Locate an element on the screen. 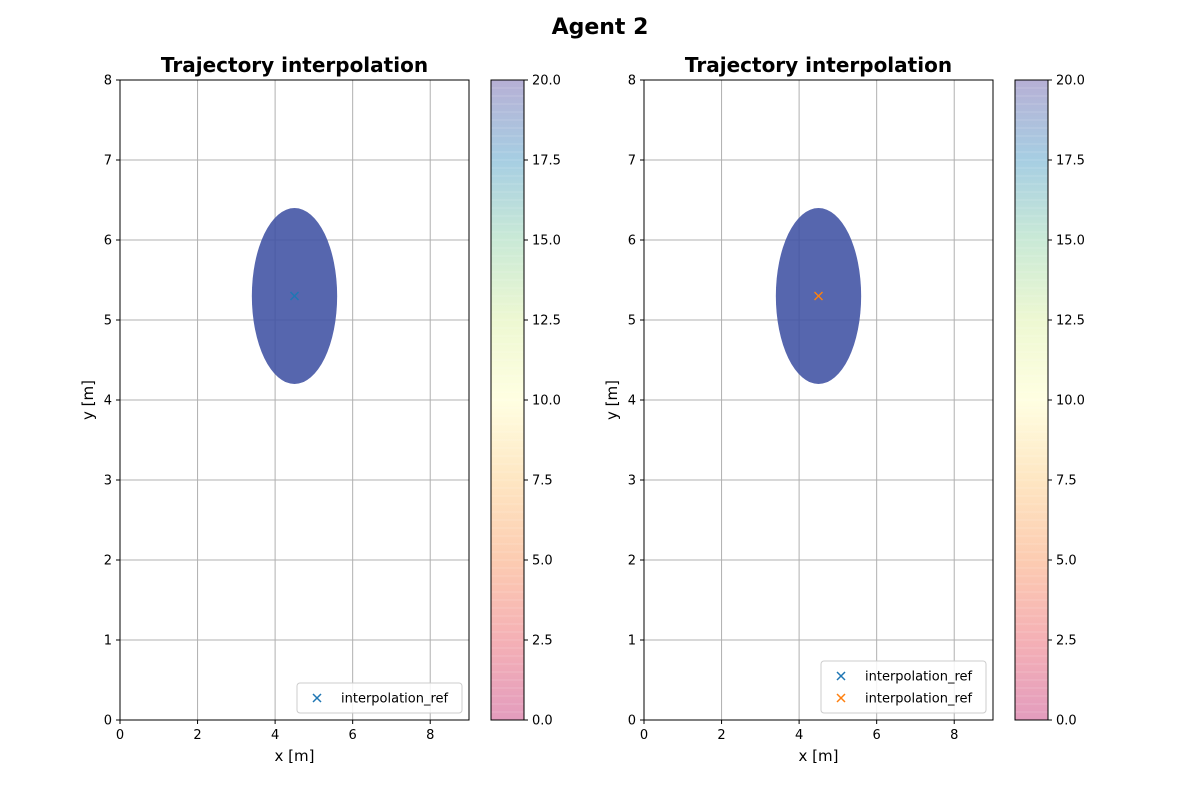  legend: interpolation_ref is located at coordinates (379, 698).